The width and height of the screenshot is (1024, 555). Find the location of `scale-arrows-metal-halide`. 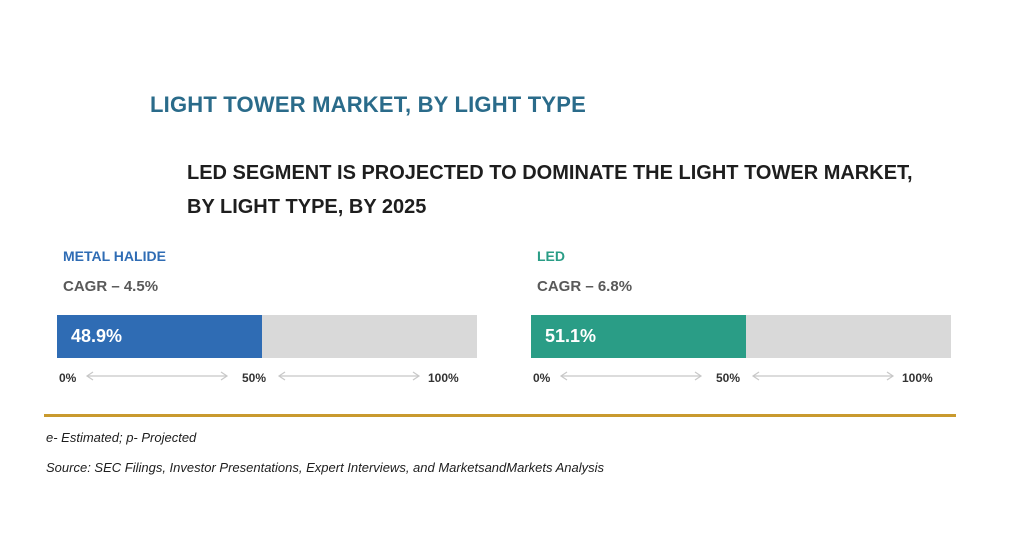

scale-arrows-metal-halide is located at coordinates (253, 376).